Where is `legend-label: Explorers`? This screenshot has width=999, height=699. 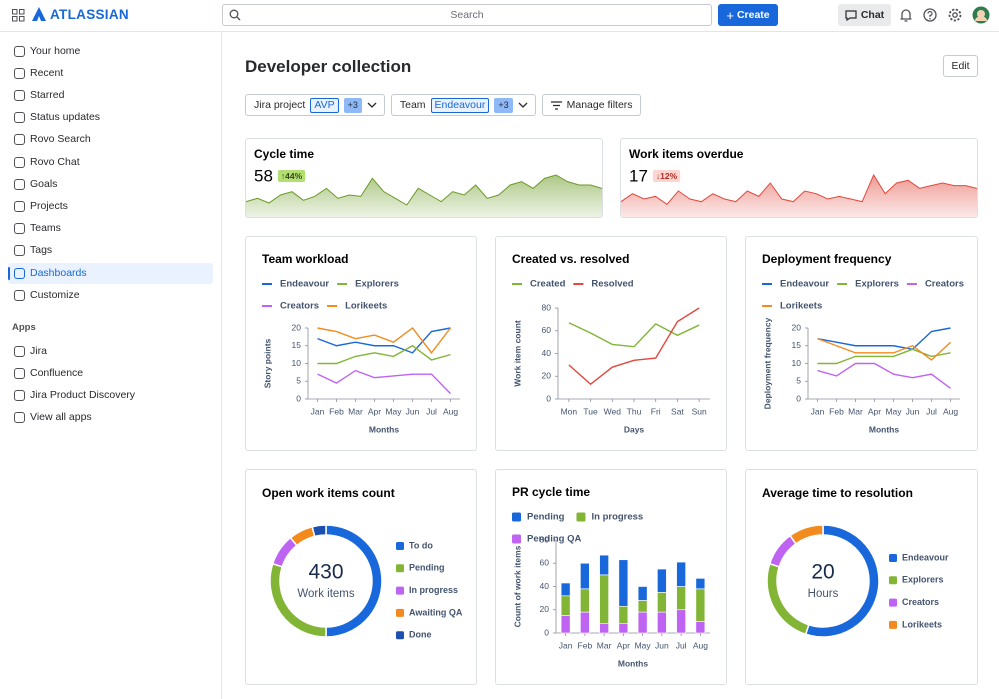 legend-label: Explorers is located at coordinates (923, 580).